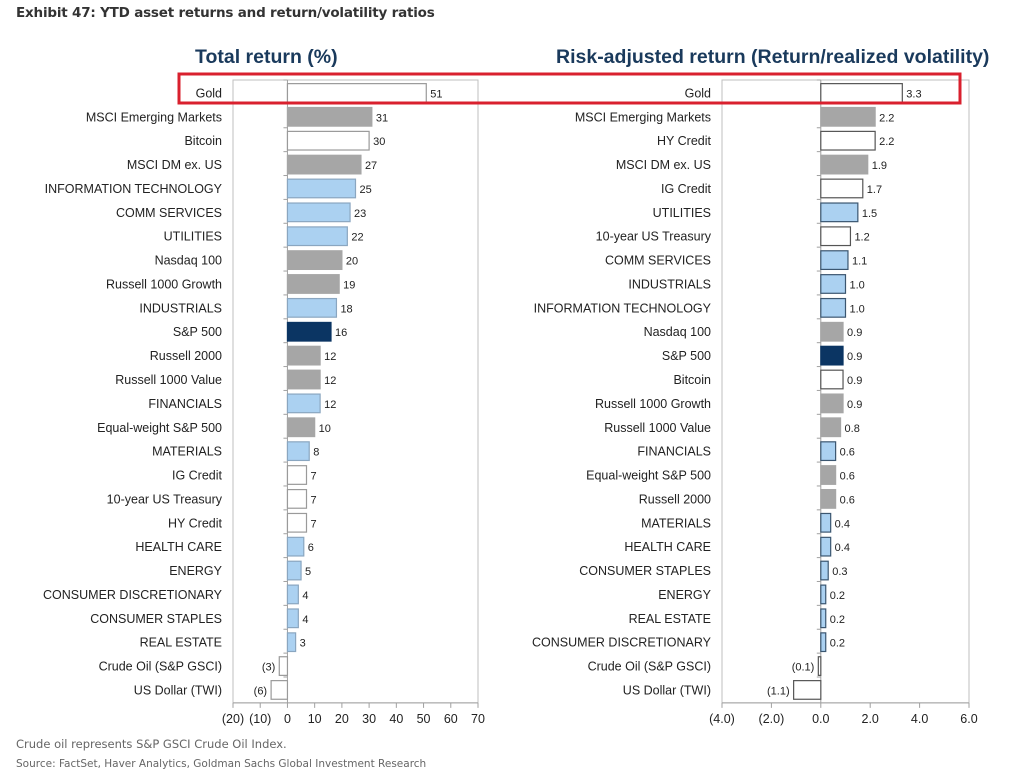  What do you see at coordinates (722, 719) in the screenshot?
I see `x-tick-label: (4.0)` at bounding box center [722, 719].